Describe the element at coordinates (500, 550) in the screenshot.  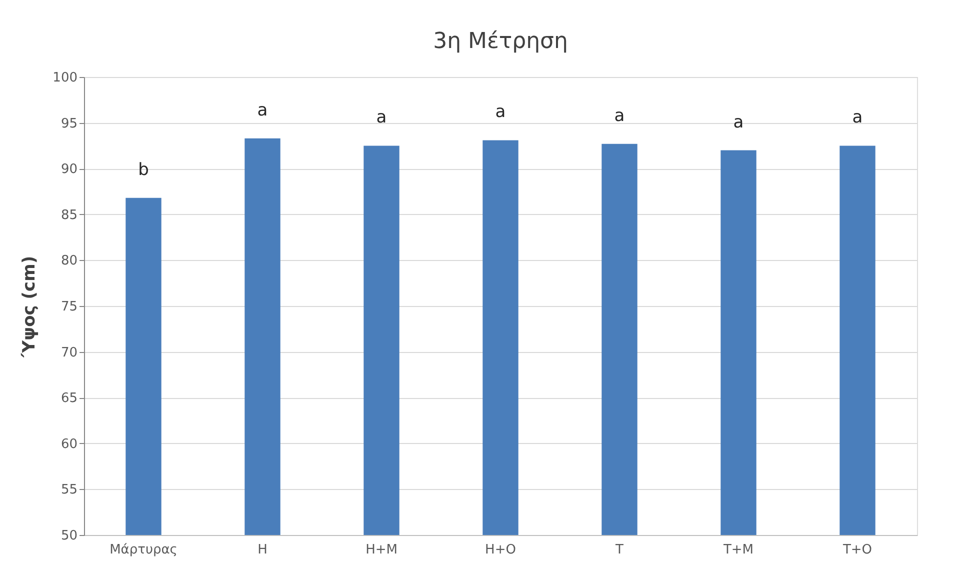
I see `x-tick-label: H+O` at that location.